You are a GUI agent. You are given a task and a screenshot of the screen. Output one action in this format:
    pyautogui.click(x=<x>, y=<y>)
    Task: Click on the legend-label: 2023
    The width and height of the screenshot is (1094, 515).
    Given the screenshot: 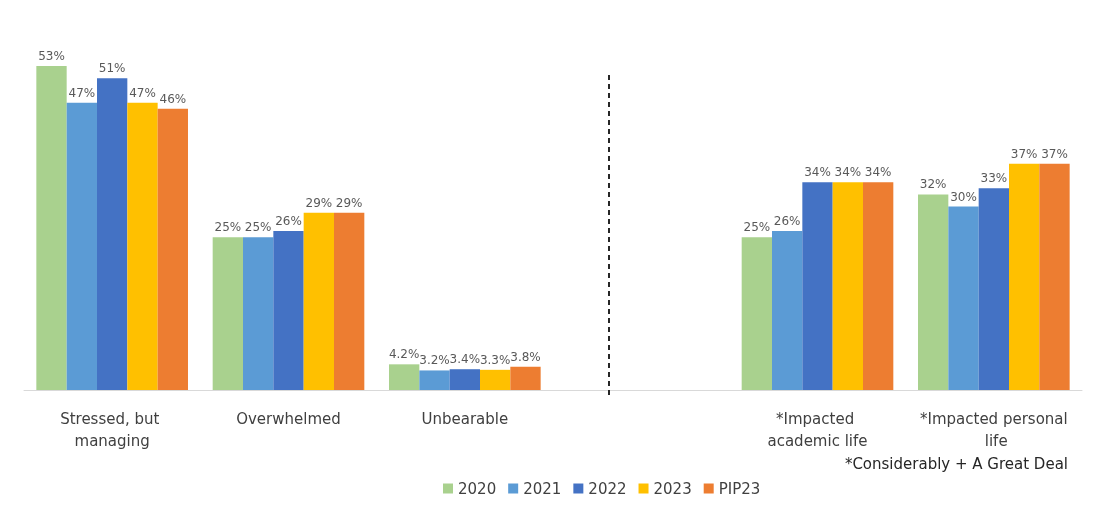 What is the action you would take?
    pyautogui.click(x=672, y=488)
    